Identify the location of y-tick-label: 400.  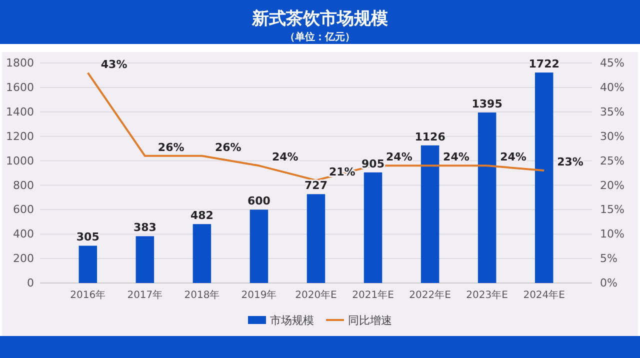
(23, 234).